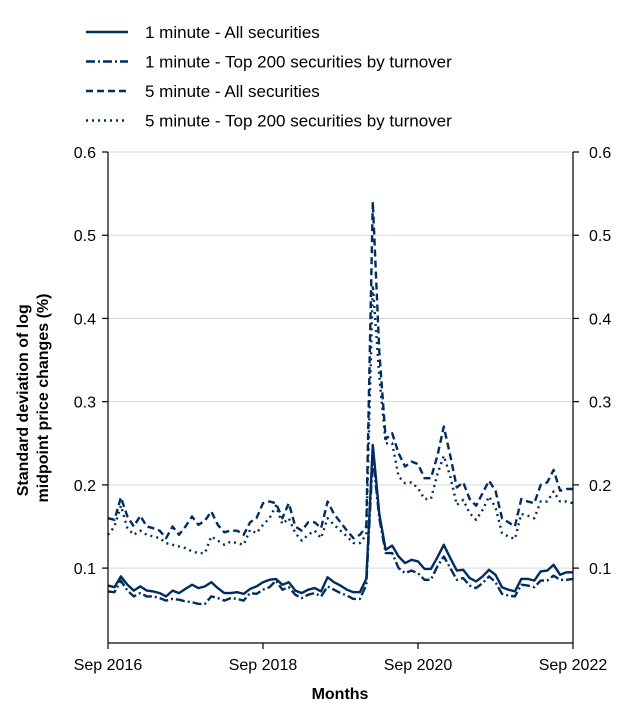  What do you see at coordinates (263, 665) in the screenshot?
I see `x-tick-label-1: Sep 2018` at bounding box center [263, 665].